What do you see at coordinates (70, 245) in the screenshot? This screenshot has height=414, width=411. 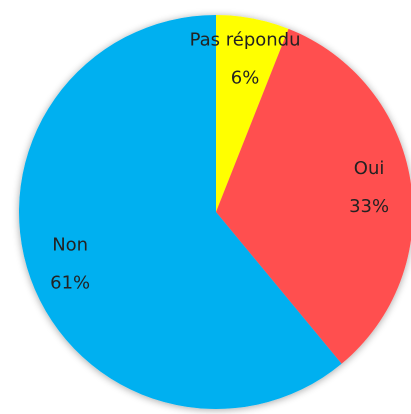 I see `slice-label: Non` at bounding box center [70, 245].